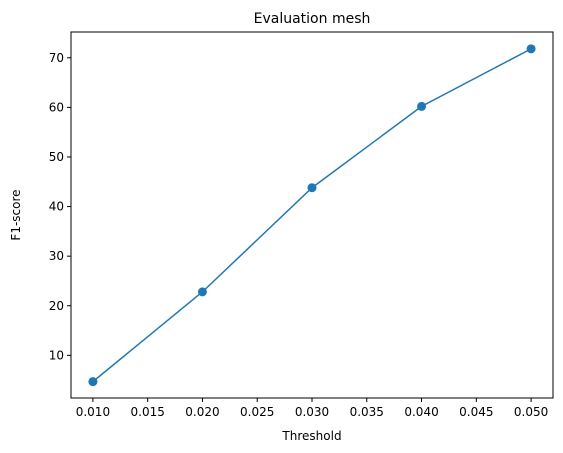 The width and height of the screenshot is (563, 453). What do you see at coordinates (56, 107) in the screenshot?
I see `y-tick-label: 60` at bounding box center [56, 107].